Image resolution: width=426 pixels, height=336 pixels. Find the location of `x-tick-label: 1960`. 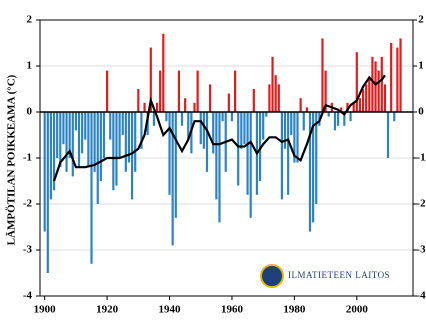

x-tick-label: 1960 is located at coordinates (232, 310).